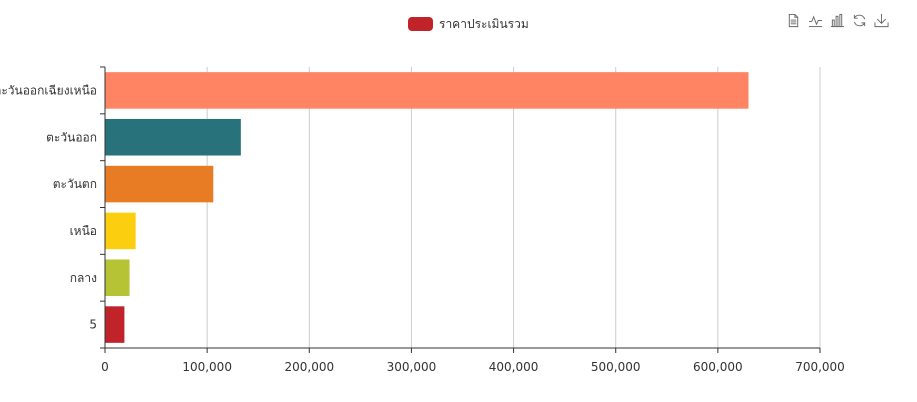  I want to click on y-tick-label: กลาง, so click(83, 278).